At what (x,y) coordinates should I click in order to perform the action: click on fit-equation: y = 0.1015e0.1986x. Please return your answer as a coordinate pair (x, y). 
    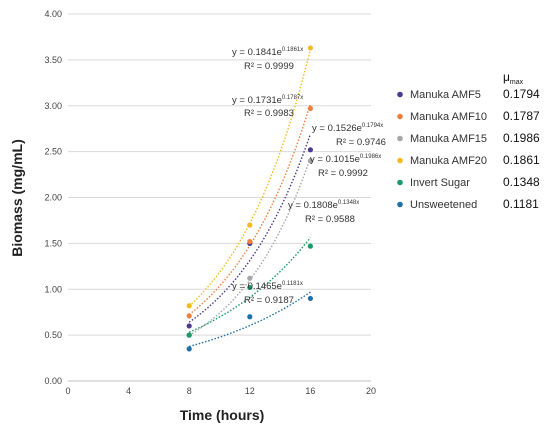
    Looking at the image, I should click on (345, 159).